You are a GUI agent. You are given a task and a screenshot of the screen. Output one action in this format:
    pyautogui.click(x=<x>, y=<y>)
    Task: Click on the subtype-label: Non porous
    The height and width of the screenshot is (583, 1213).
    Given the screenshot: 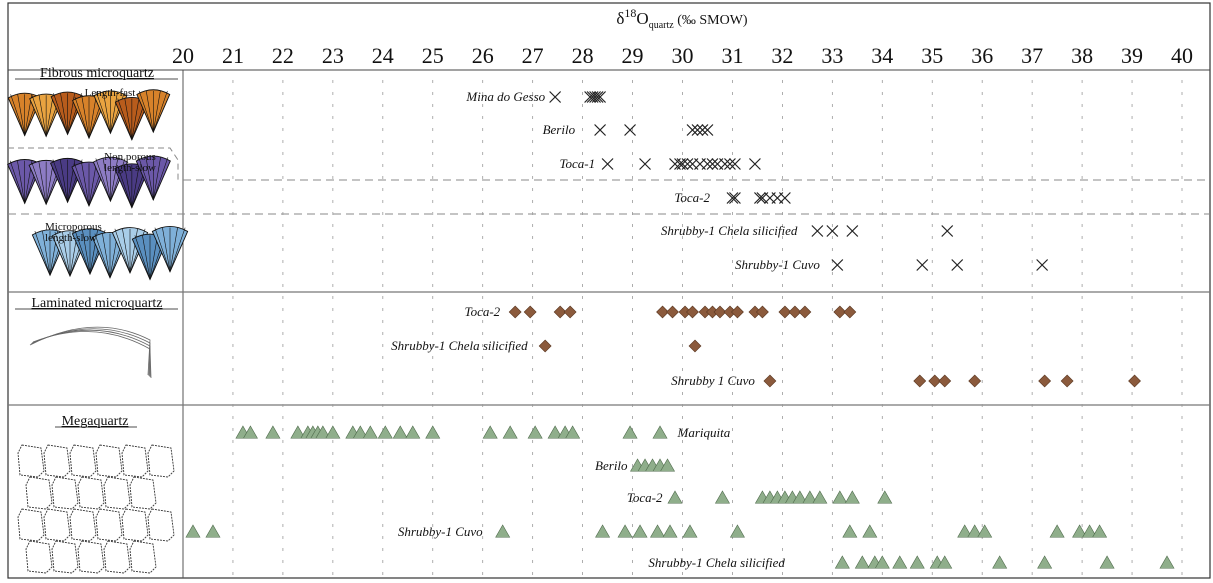 What is the action you would take?
    pyautogui.click(x=130, y=157)
    